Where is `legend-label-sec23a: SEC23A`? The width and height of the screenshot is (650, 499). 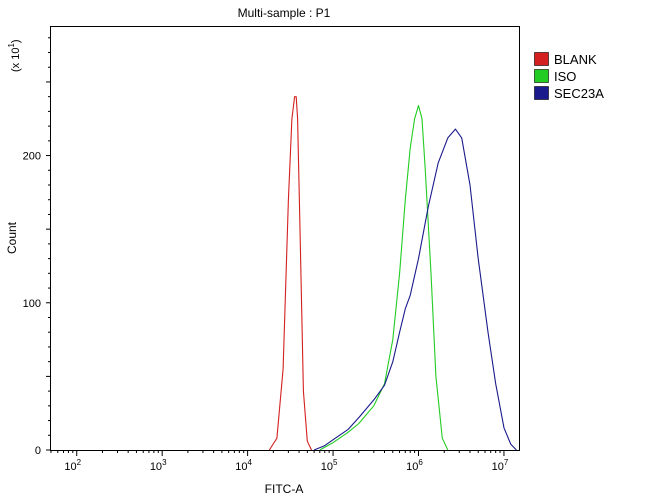 legend-label-sec23a: SEC23A is located at coordinates (579, 93).